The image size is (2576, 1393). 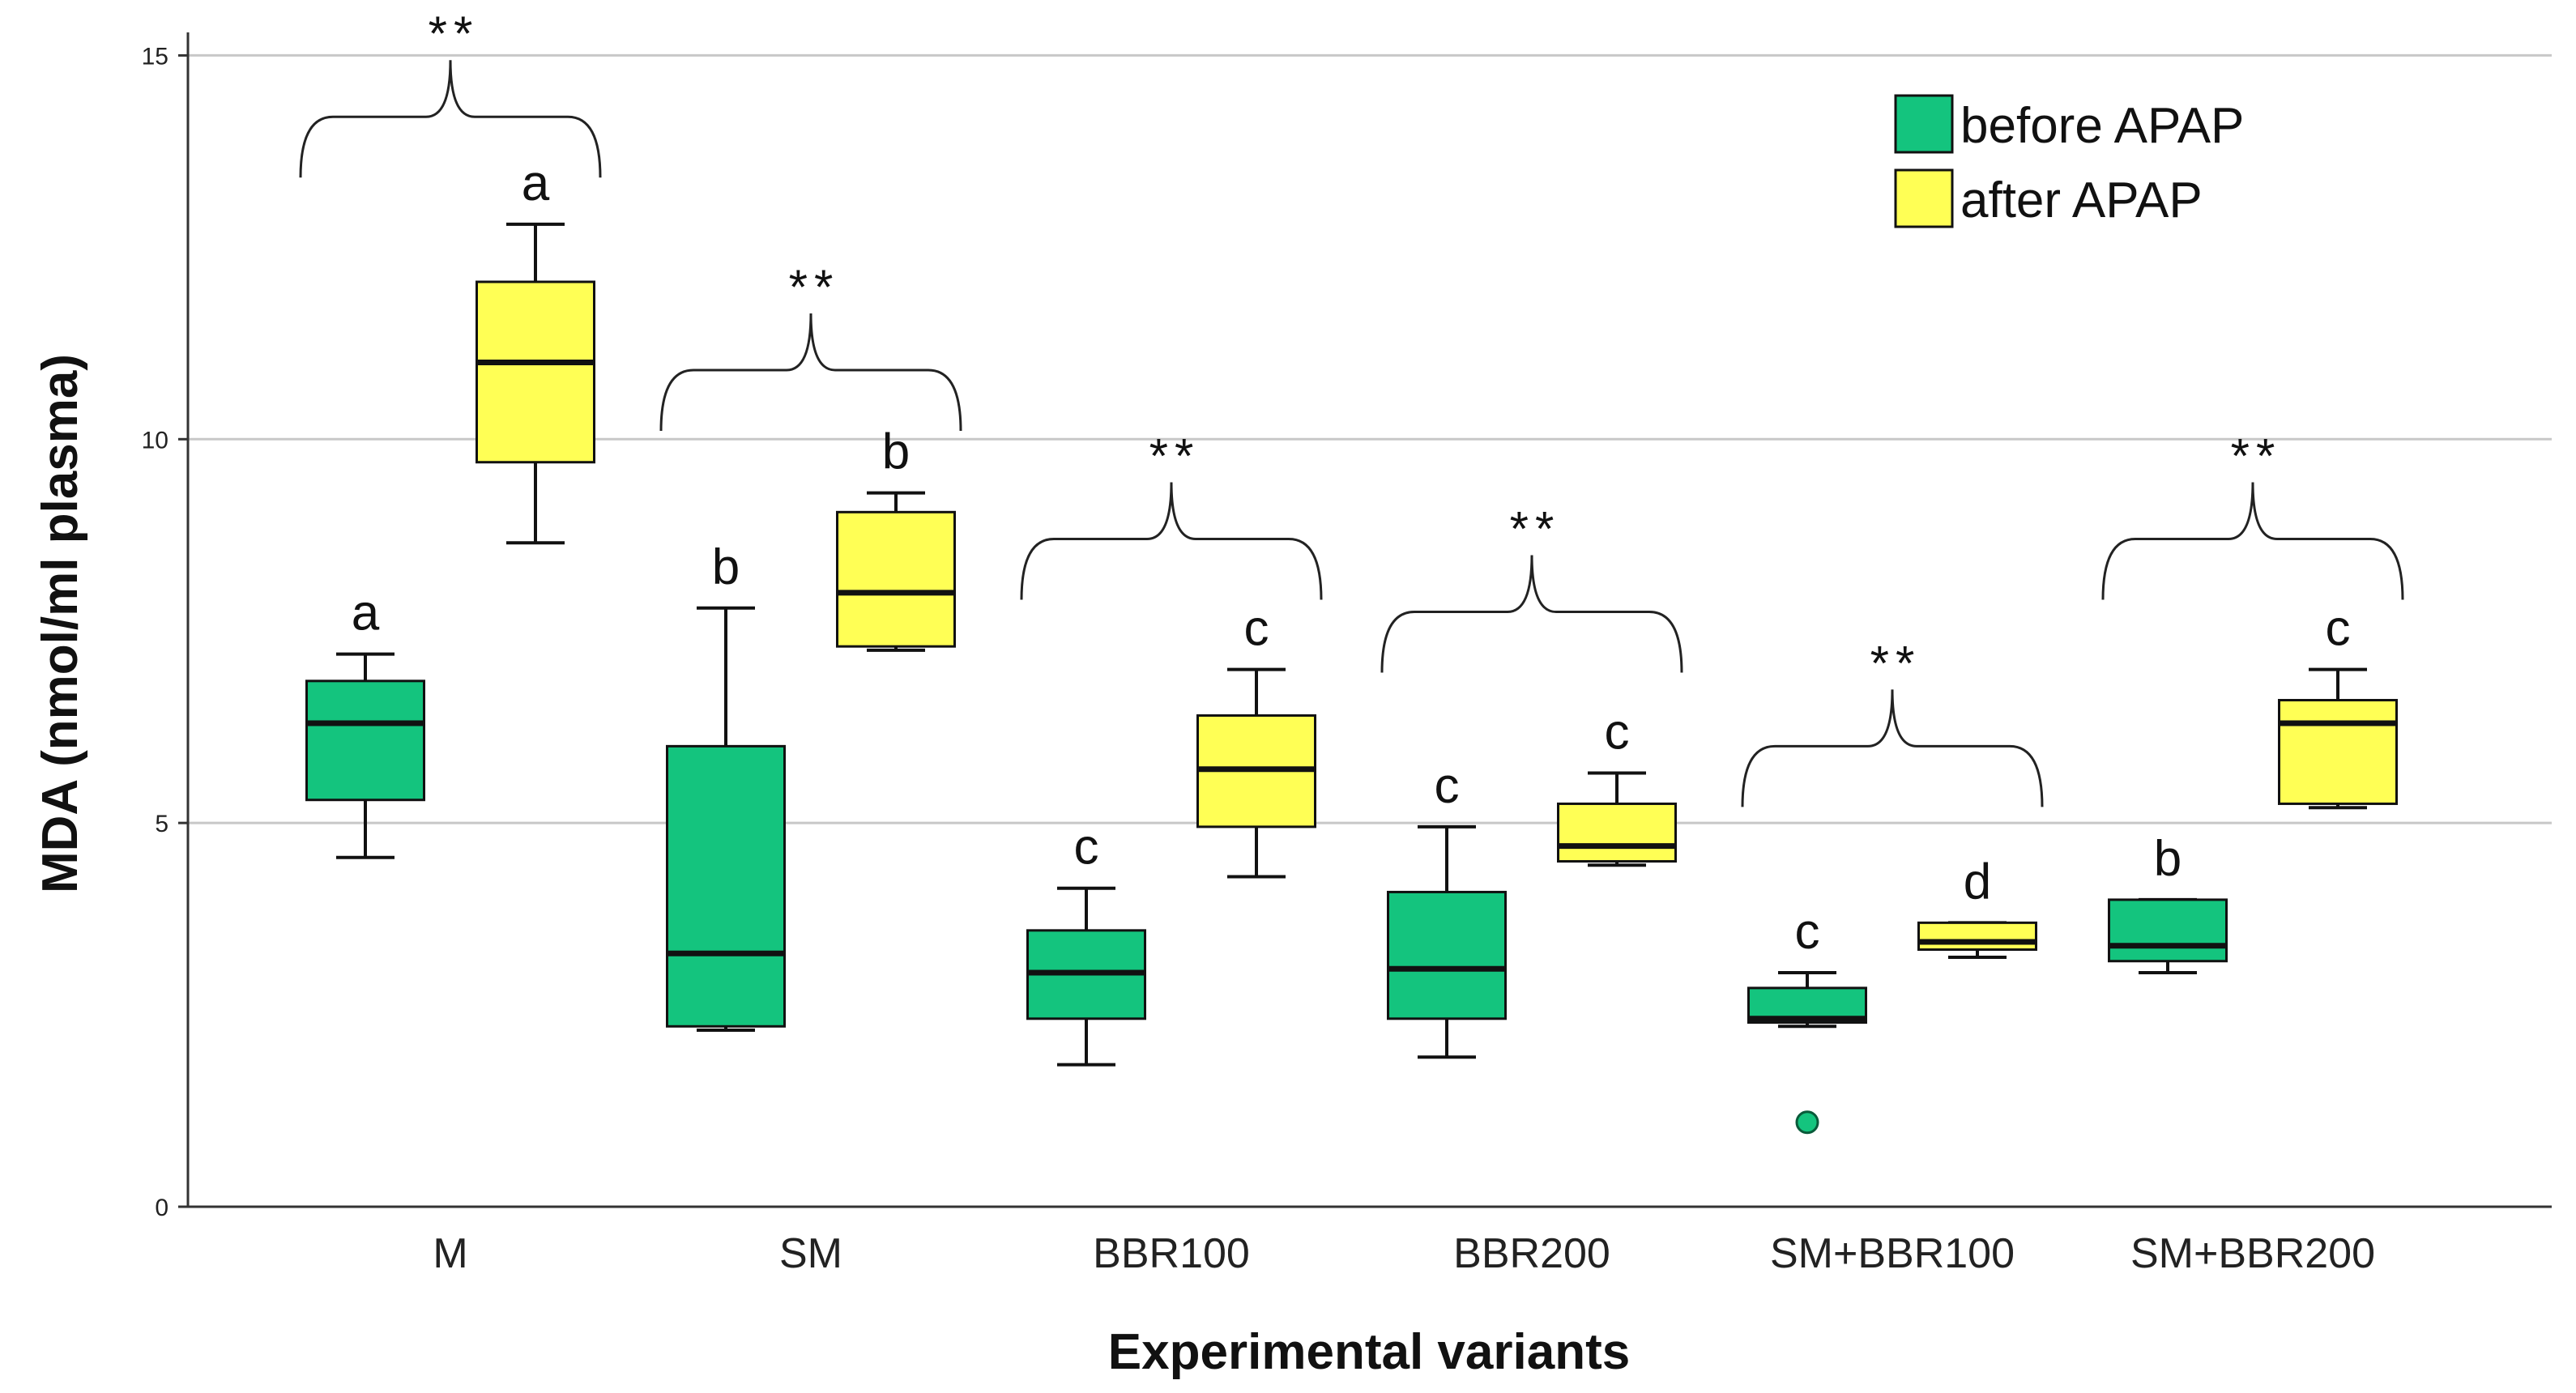 What do you see at coordinates (60, 623) in the screenshot?
I see `y-axis-title: MDA (nmol/ml plasma)` at bounding box center [60, 623].